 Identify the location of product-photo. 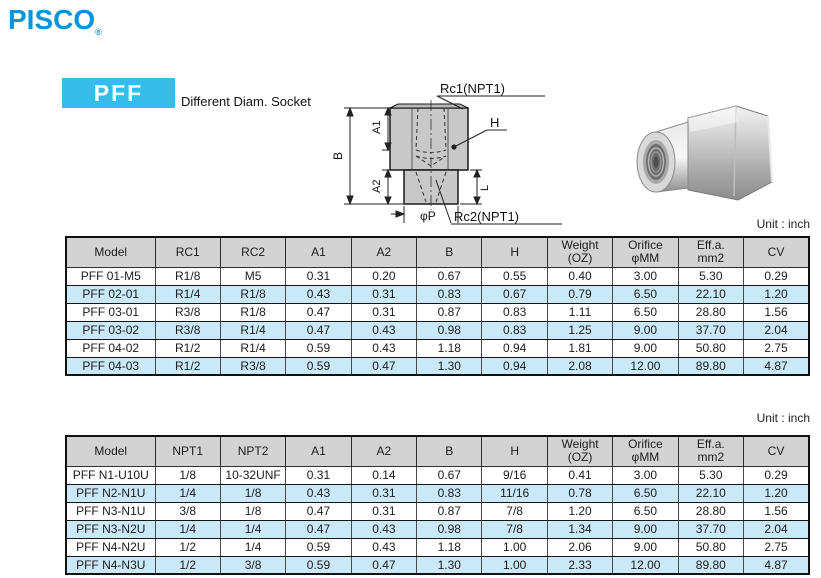
(705, 160).